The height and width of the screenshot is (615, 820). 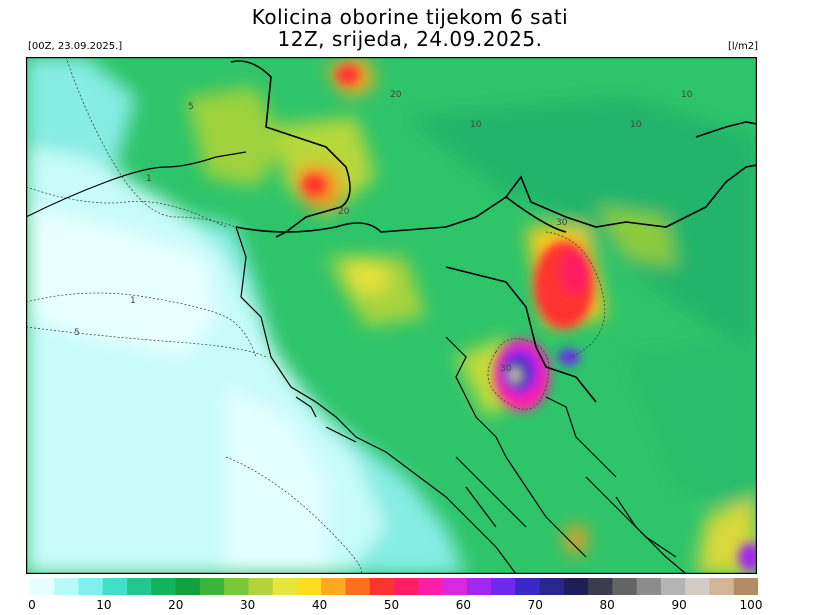 What do you see at coordinates (535, 605) in the screenshot?
I see `colorbar-tick-label: 70` at bounding box center [535, 605].